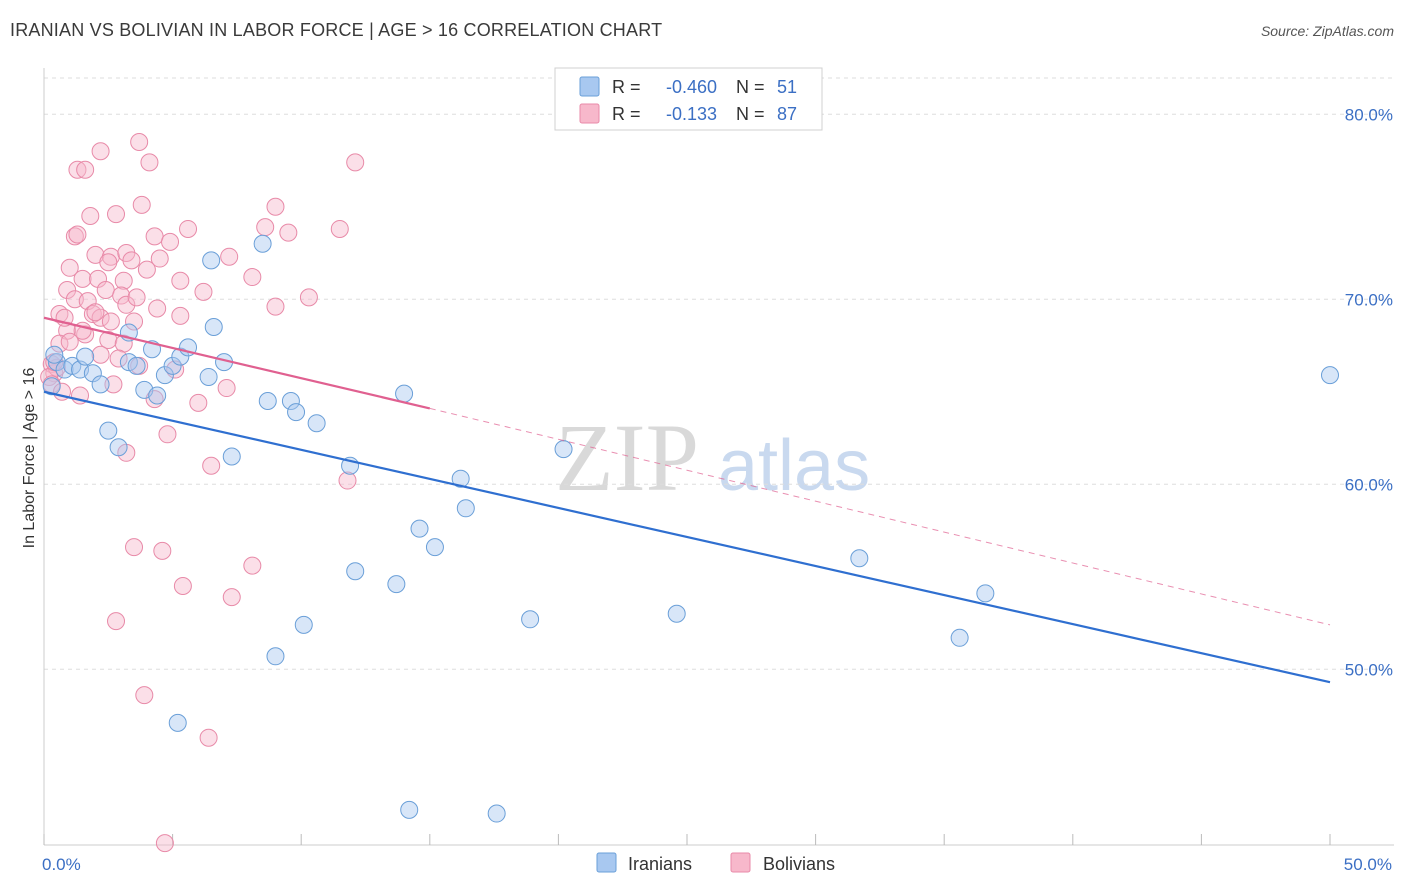  Describe the element at coordinates (715, 863) in the screenshot. I see `series-legend: Iranians Bolivians` at that location.